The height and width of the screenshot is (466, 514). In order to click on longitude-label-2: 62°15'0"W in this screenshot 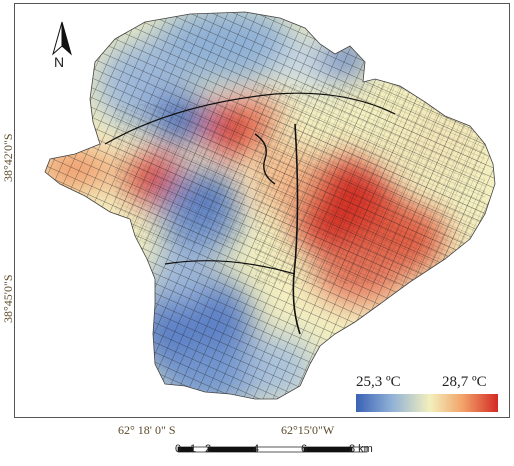, I will do `click(308, 430)`.